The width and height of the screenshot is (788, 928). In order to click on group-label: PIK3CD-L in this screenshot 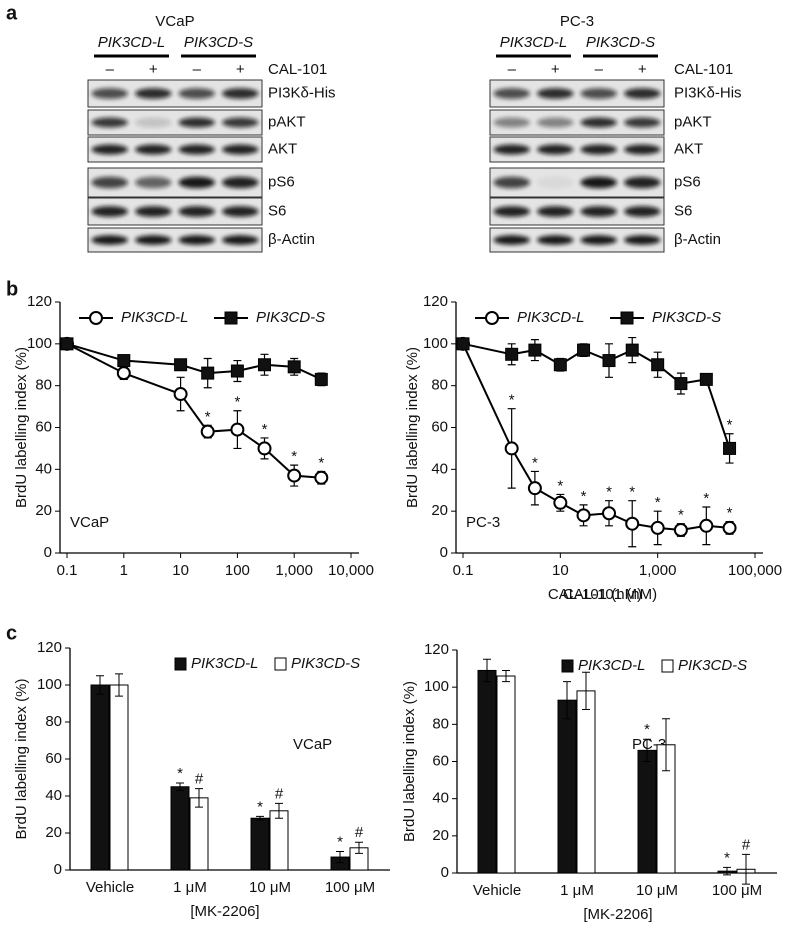, I will do `click(132, 42)`.